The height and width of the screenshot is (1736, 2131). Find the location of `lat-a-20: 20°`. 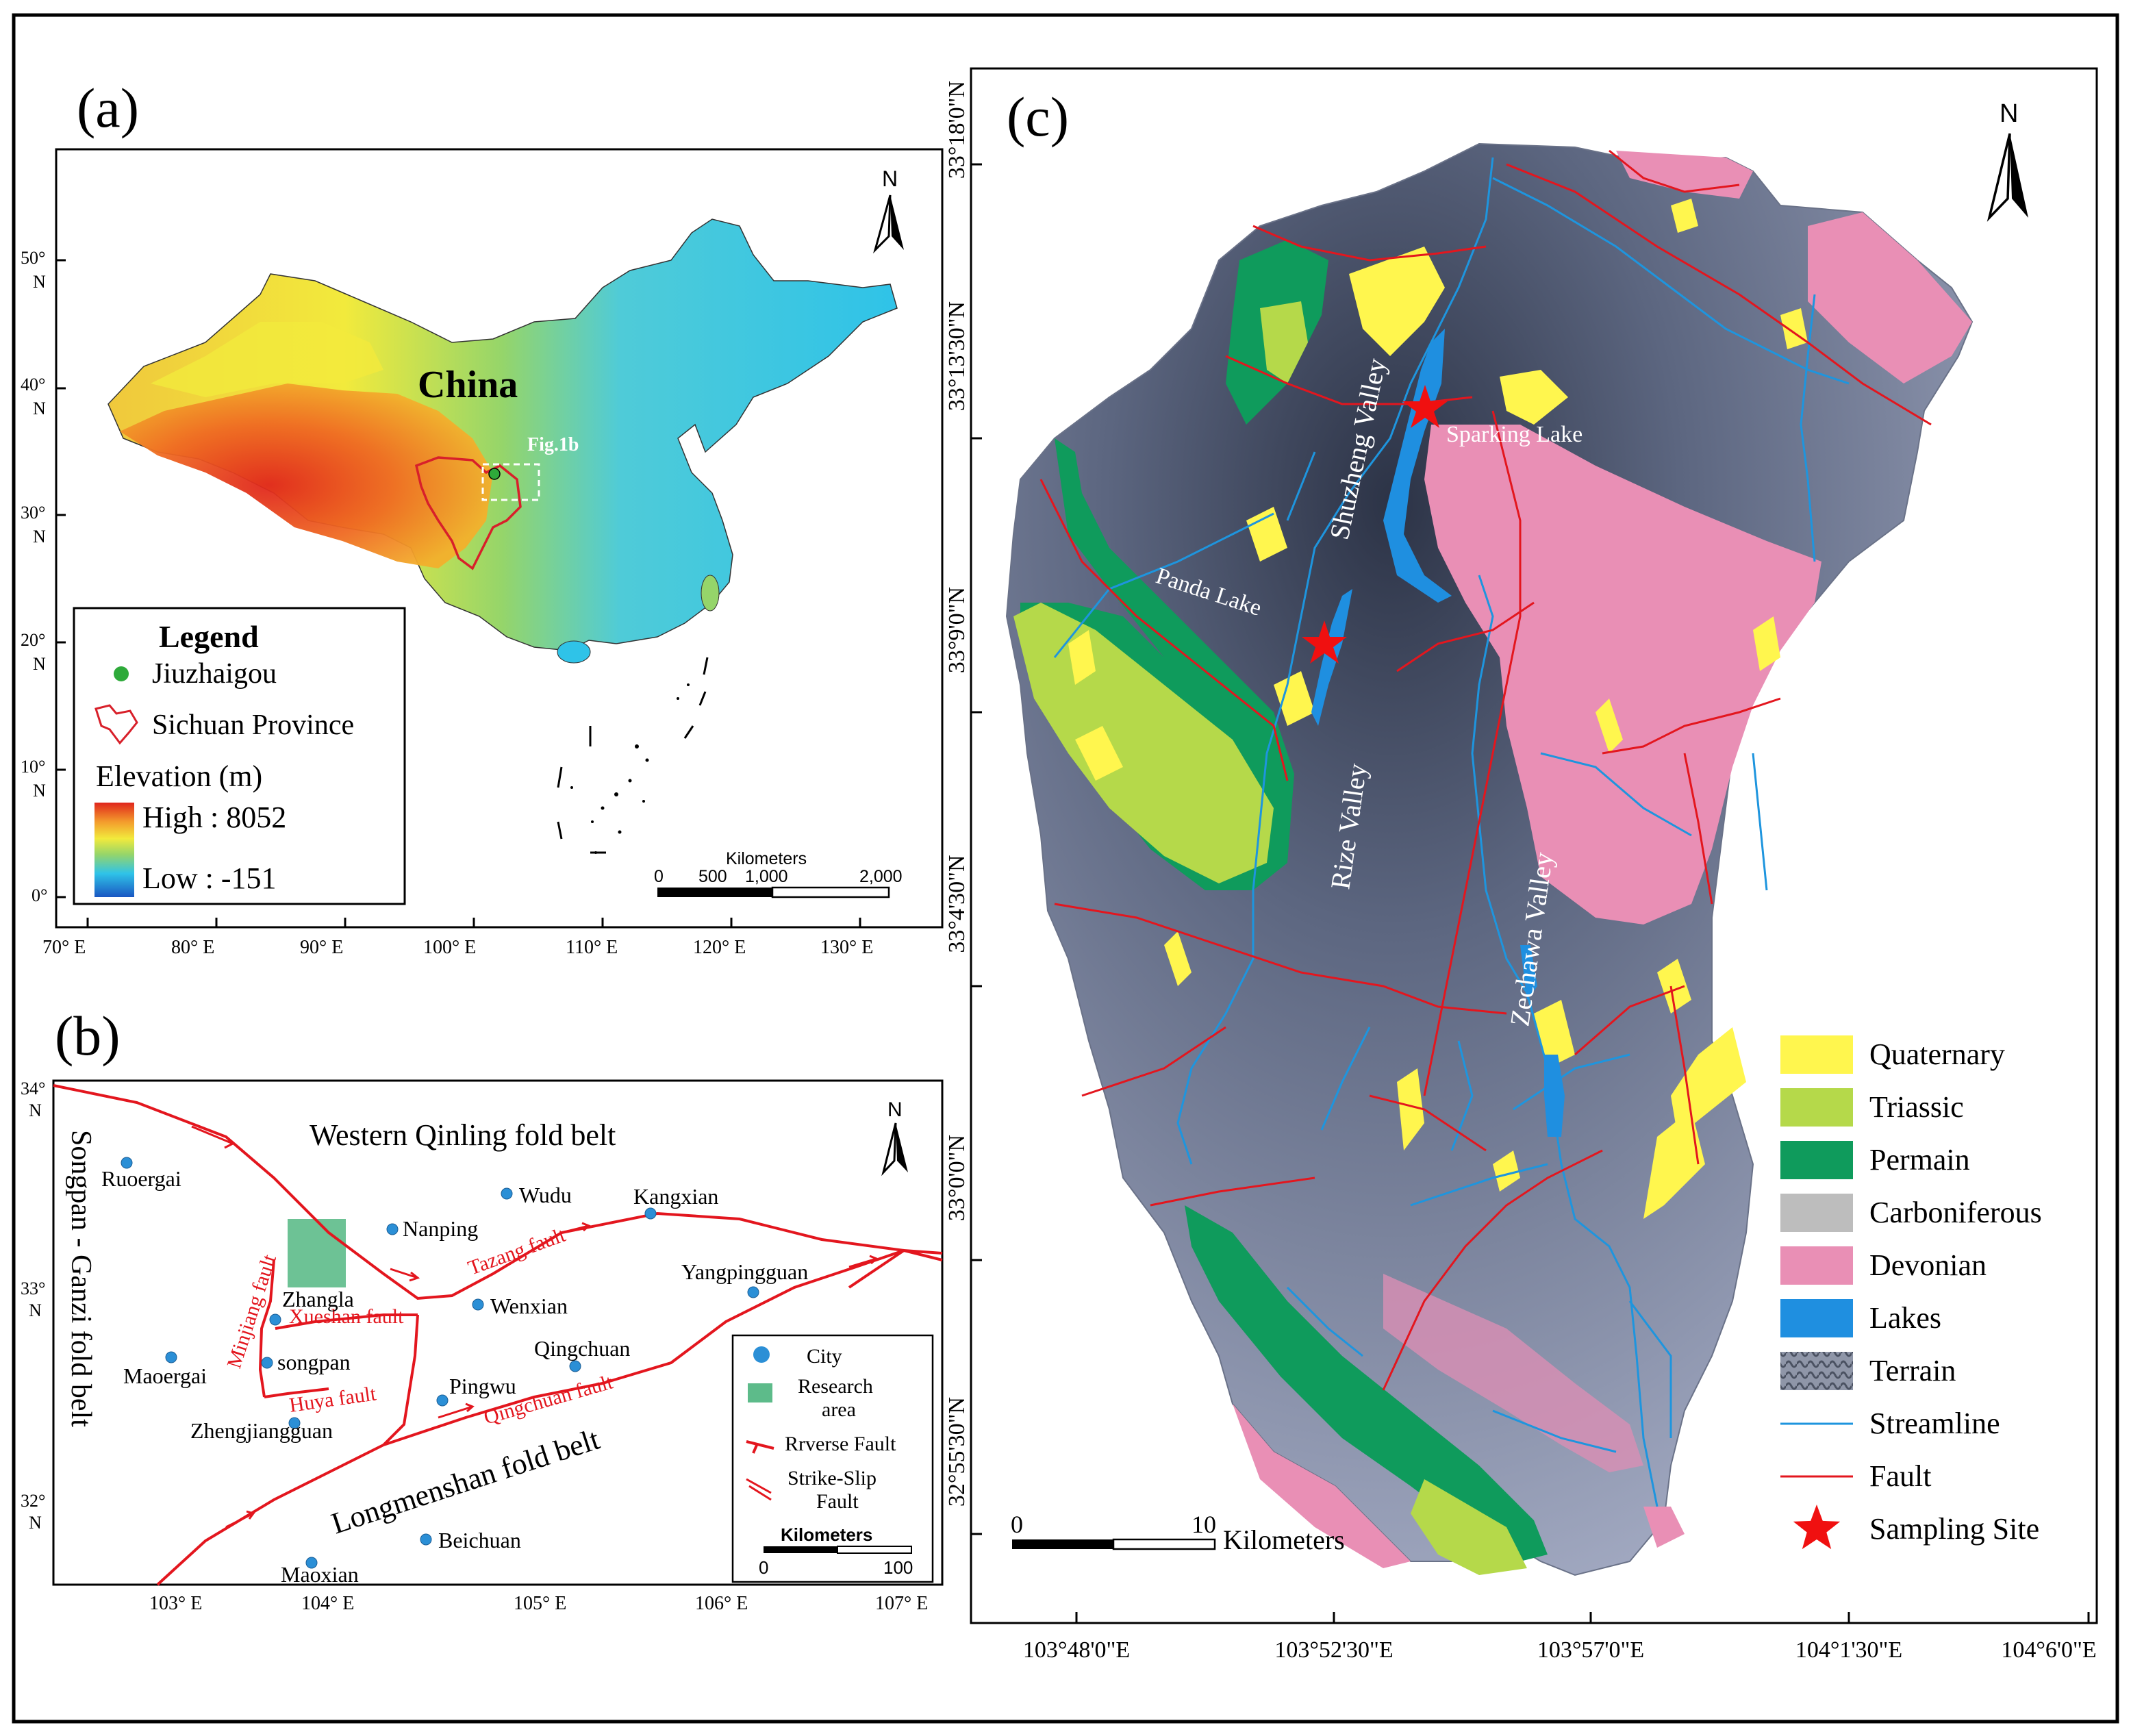

lat-a-20: 20° is located at coordinates (33, 640).